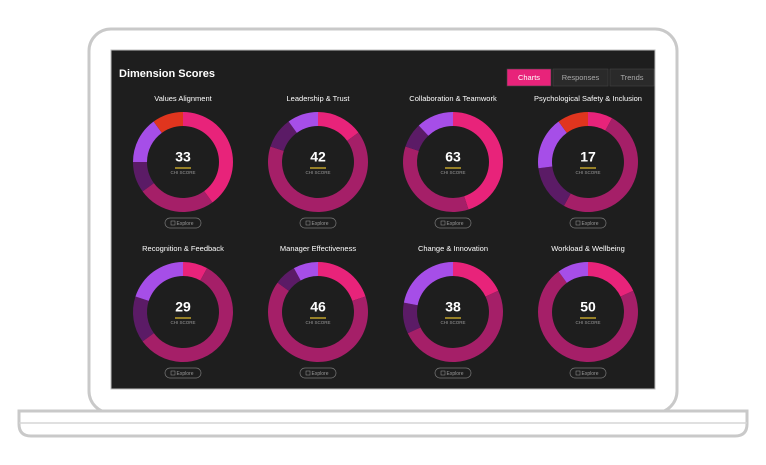 The height and width of the screenshot is (465, 766). Describe the element at coordinates (183, 307) in the screenshot. I see `center-score: 29` at that location.